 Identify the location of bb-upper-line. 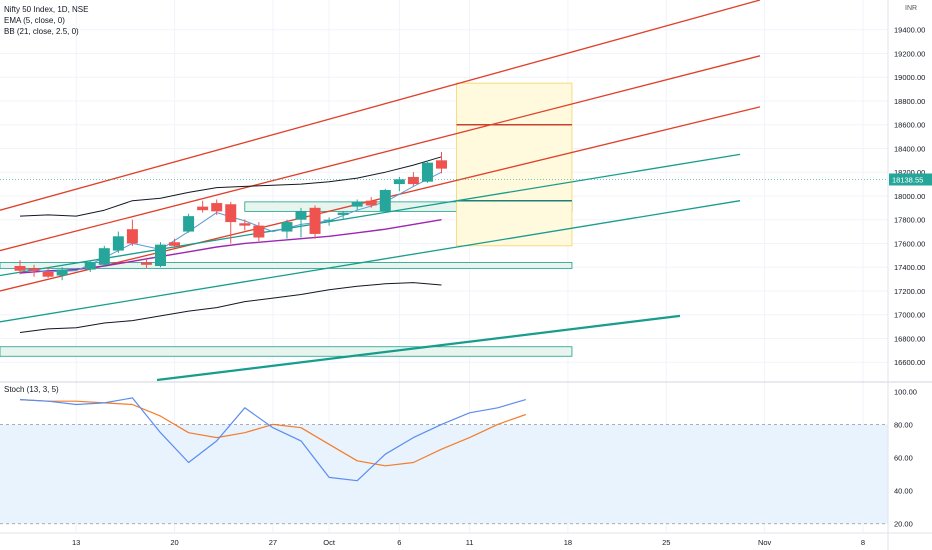
(230, 186).